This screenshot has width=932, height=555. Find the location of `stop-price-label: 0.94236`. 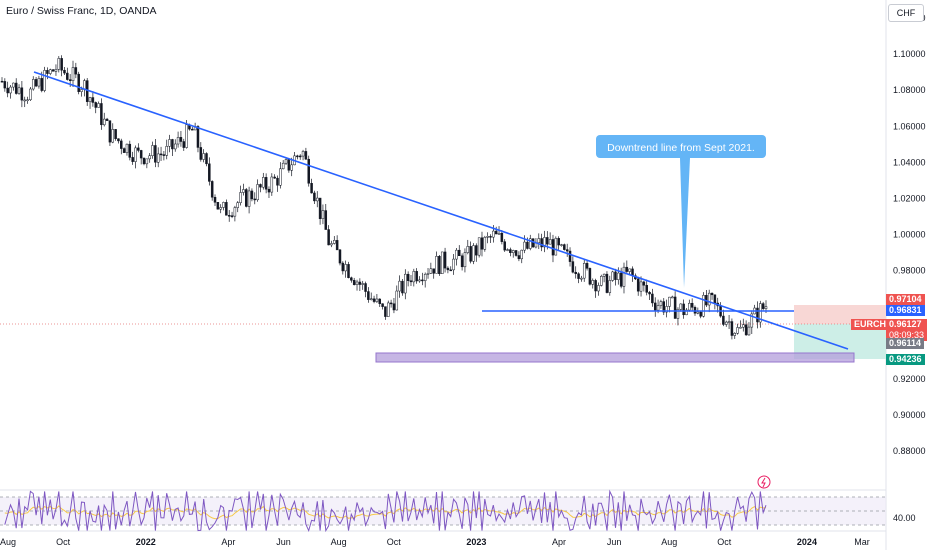

stop-price-label: 0.94236 is located at coordinates (905, 359).